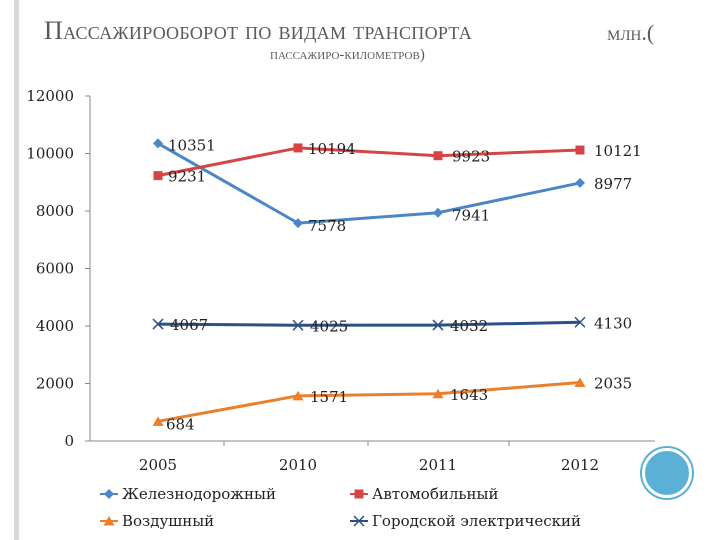 The image size is (720, 540). I want to click on x-tick-label: 2005, so click(158, 465).